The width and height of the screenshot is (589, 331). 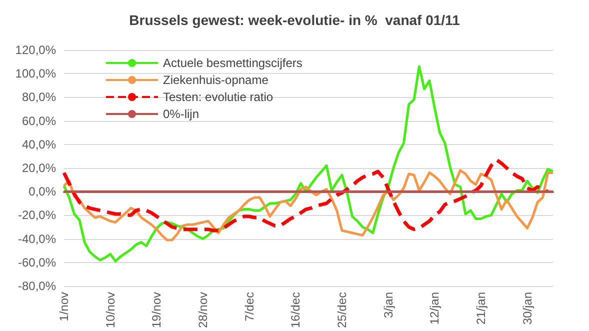 I want to click on x-tick-label: 10/nov, so click(x=110, y=310).